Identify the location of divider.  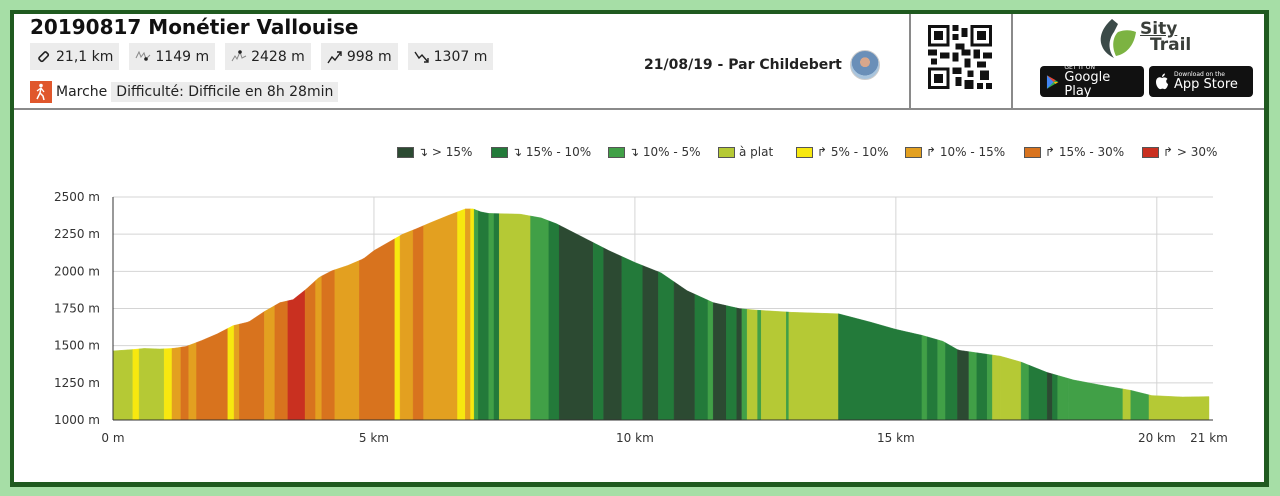
(1012, 62).